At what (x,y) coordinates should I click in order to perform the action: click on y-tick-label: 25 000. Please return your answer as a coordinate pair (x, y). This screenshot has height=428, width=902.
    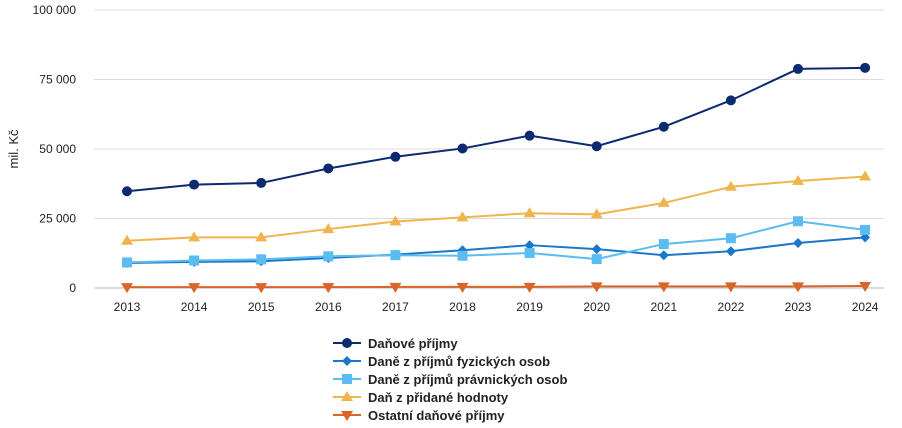
    Looking at the image, I should click on (57, 219).